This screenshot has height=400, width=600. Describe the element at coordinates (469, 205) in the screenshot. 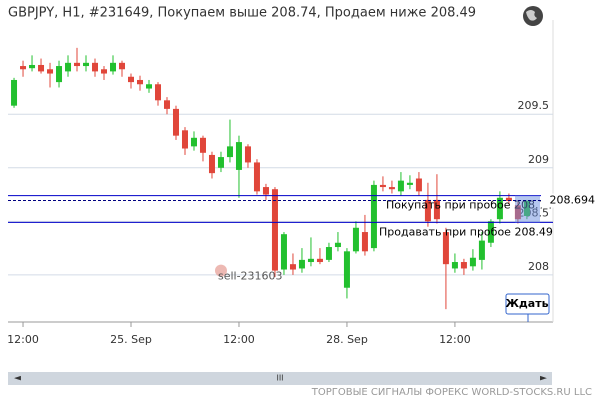

I see `level-label: Покупать при пробое 208.74` at that location.